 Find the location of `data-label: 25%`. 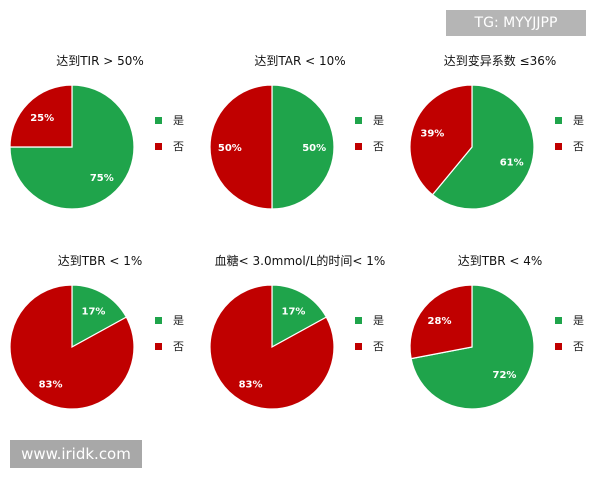

data-label: 25% is located at coordinates (42, 118).